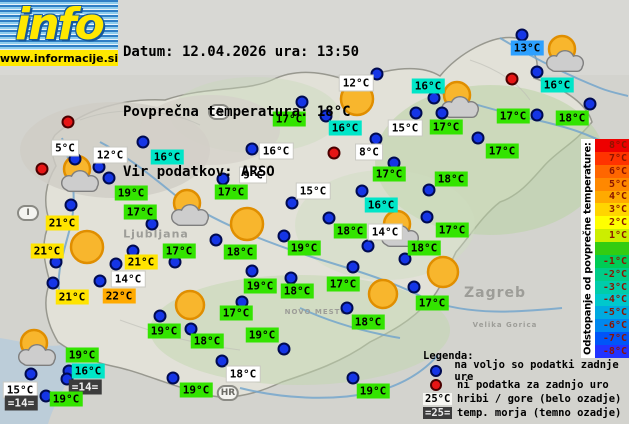  Describe the element at coordinates (612, 300) in the screenshot. I see `deviation-scale-cell: -4°C` at that location.